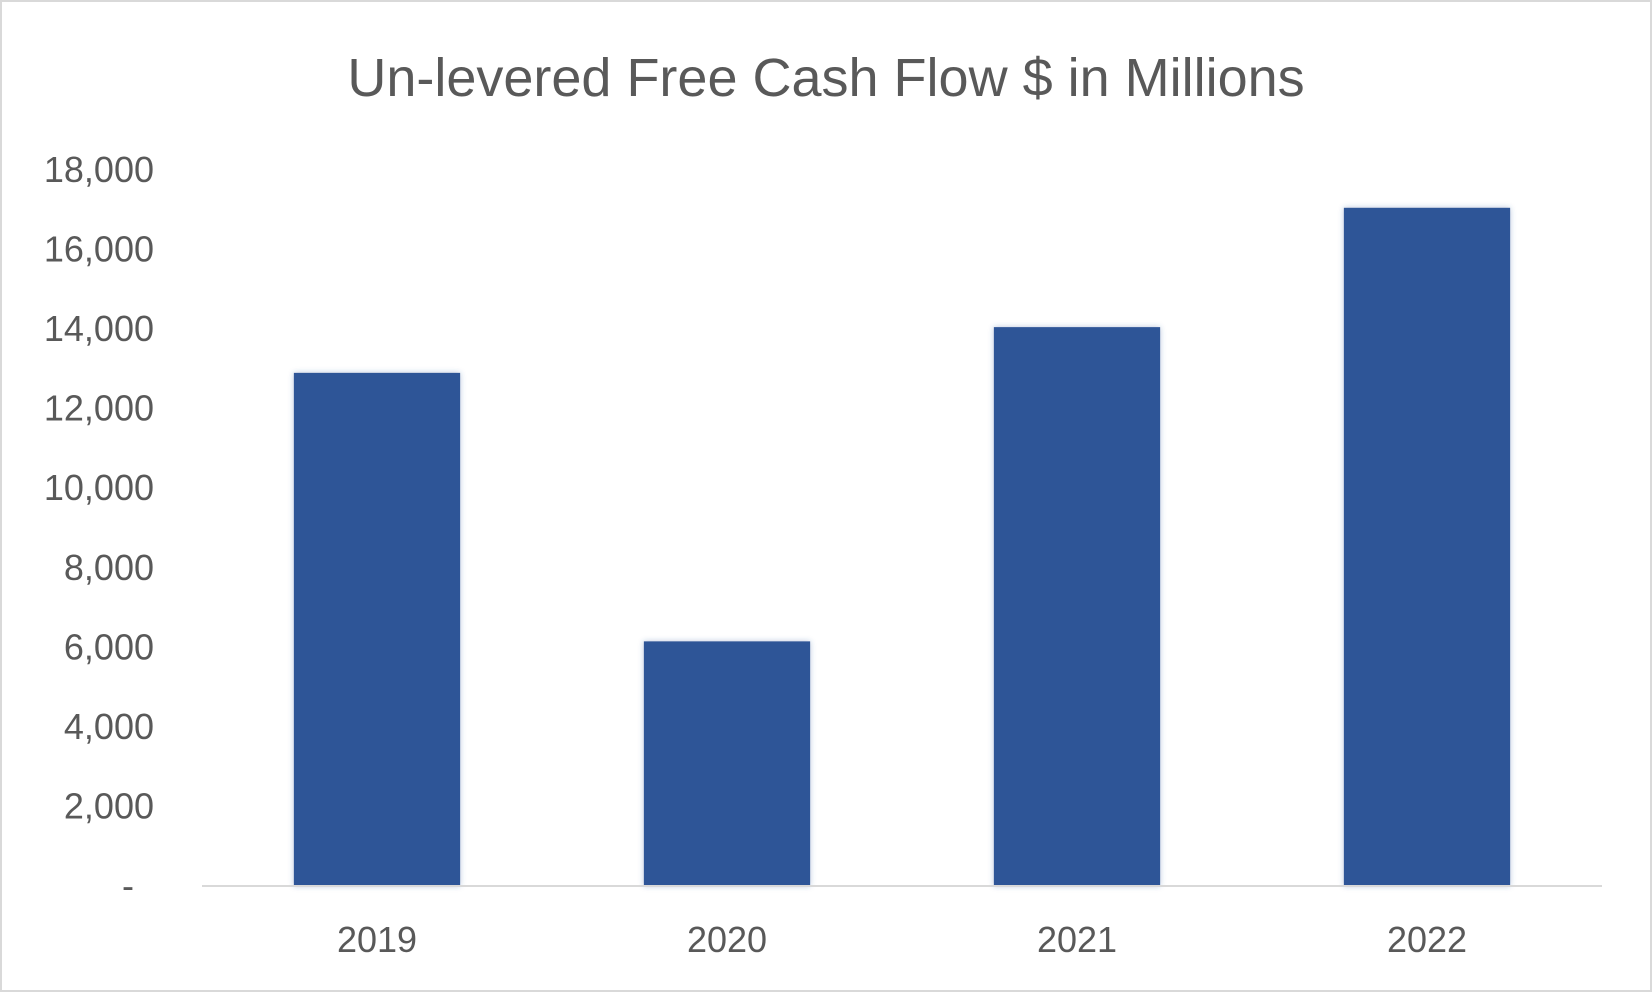 Image resolution: width=1652 pixels, height=992 pixels. I want to click on bar-2021, so click(1077, 607).